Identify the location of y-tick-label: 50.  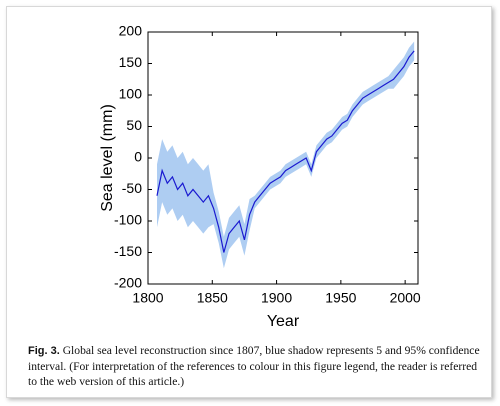
(134, 125).